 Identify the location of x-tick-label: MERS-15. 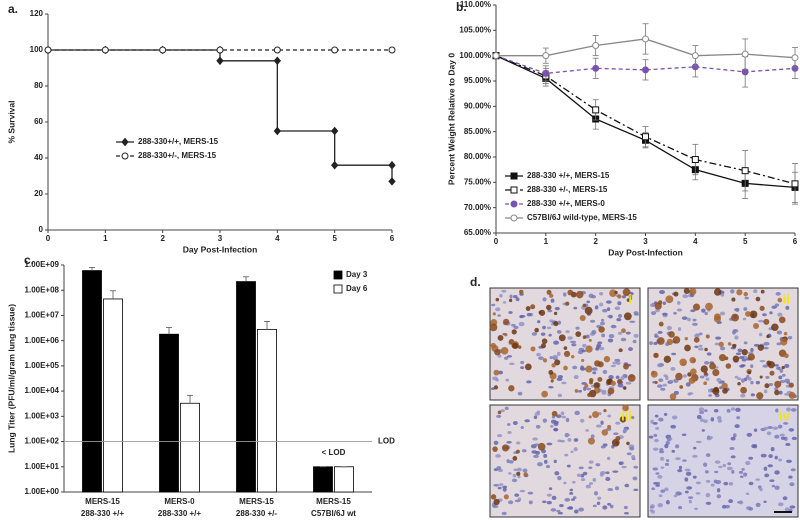
(333, 501).